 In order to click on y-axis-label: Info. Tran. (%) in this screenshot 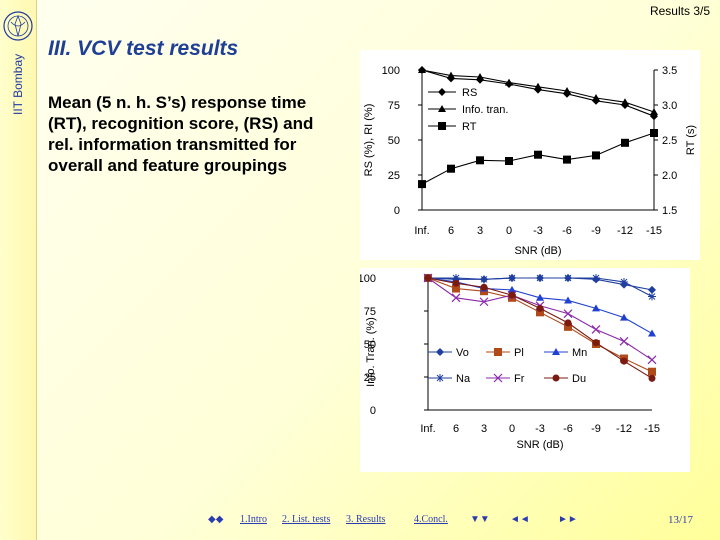, I will do `click(371, 352)`.